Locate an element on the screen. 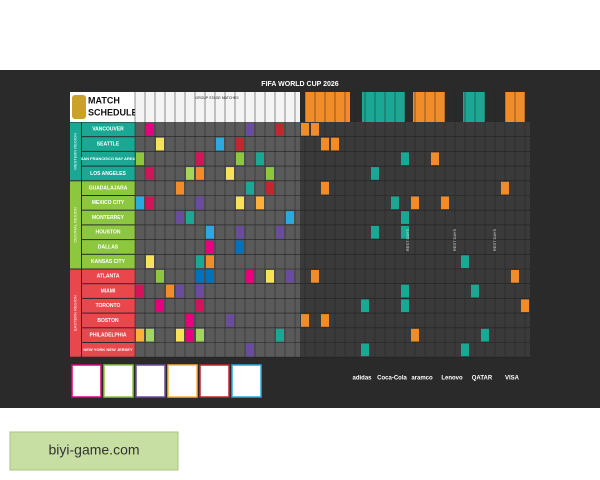 This screenshot has height=480, width=600. trophy-icon is located at coordinates (79, 107).